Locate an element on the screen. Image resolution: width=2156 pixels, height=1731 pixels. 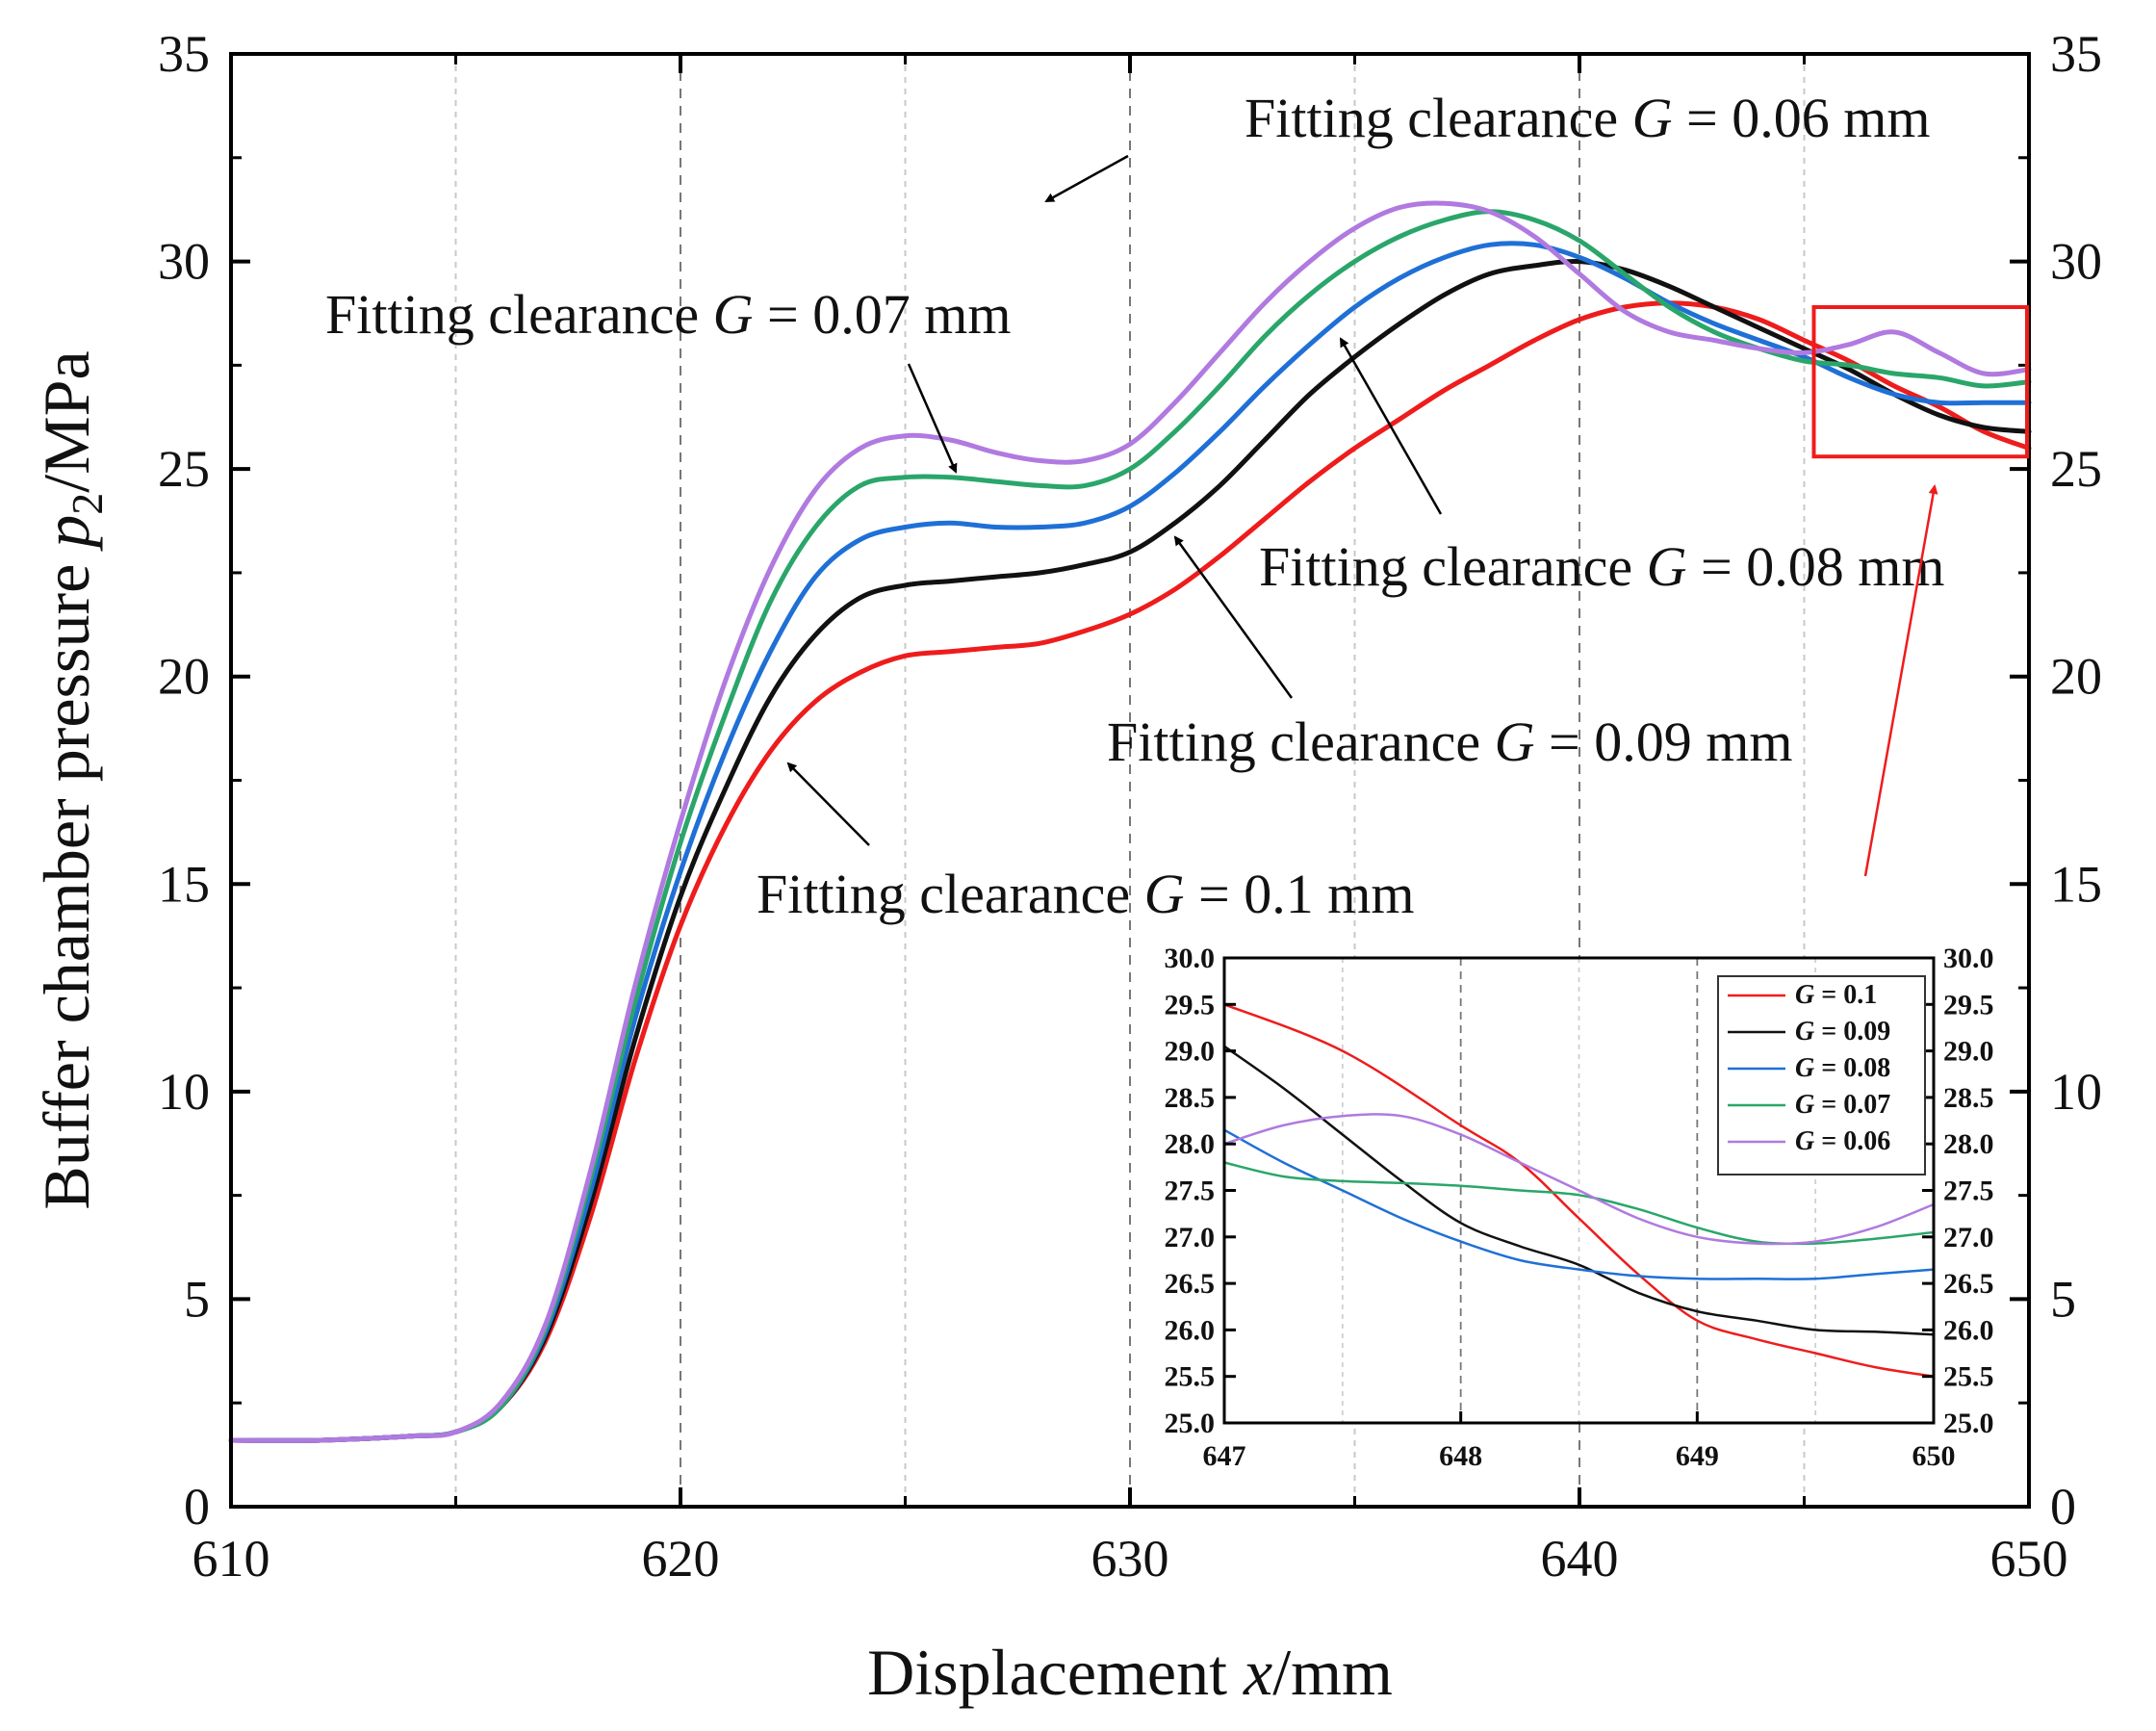
inset-y-tick-label-right: 26.5 is located at coordinates (1968, 1284).